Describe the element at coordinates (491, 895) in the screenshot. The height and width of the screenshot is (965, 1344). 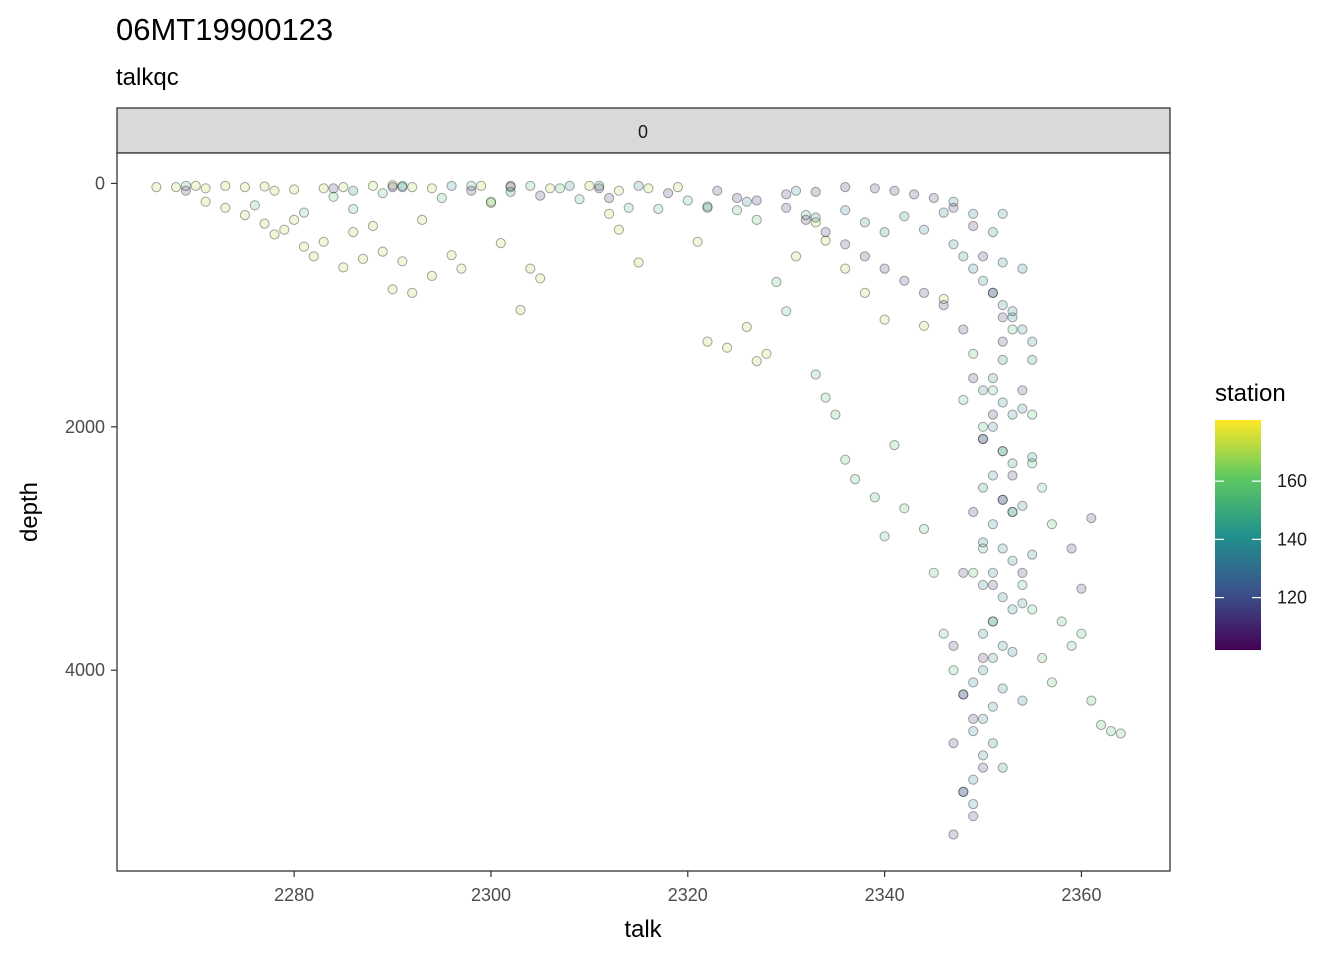
I see `x-tick-label: 2300` at that location.